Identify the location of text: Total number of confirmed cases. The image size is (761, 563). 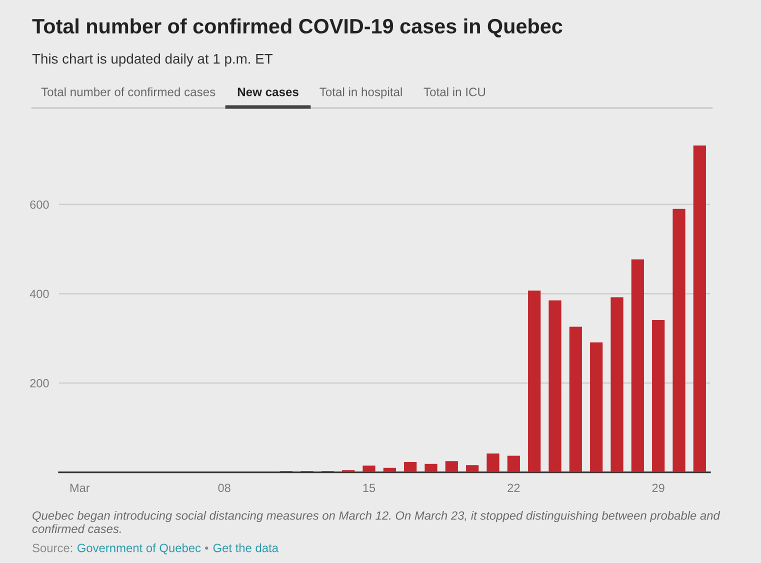
(128, 91).